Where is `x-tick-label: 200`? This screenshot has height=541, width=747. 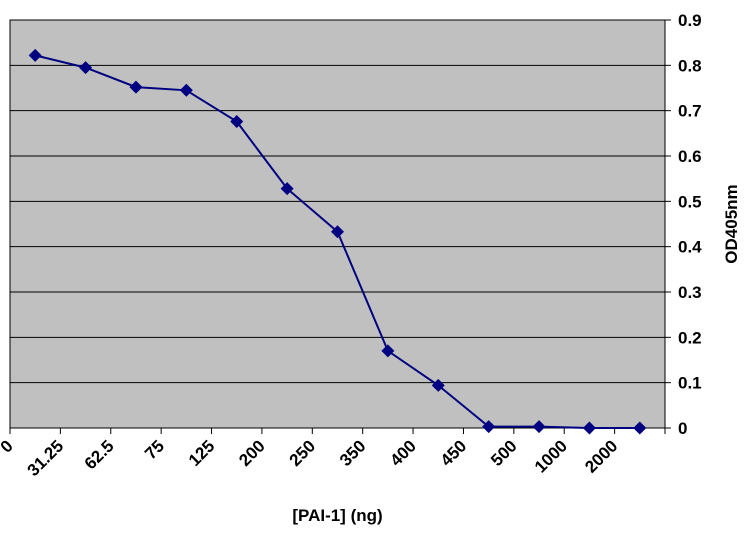 x-tick-label: 200 is located at coordinates (251, 452).